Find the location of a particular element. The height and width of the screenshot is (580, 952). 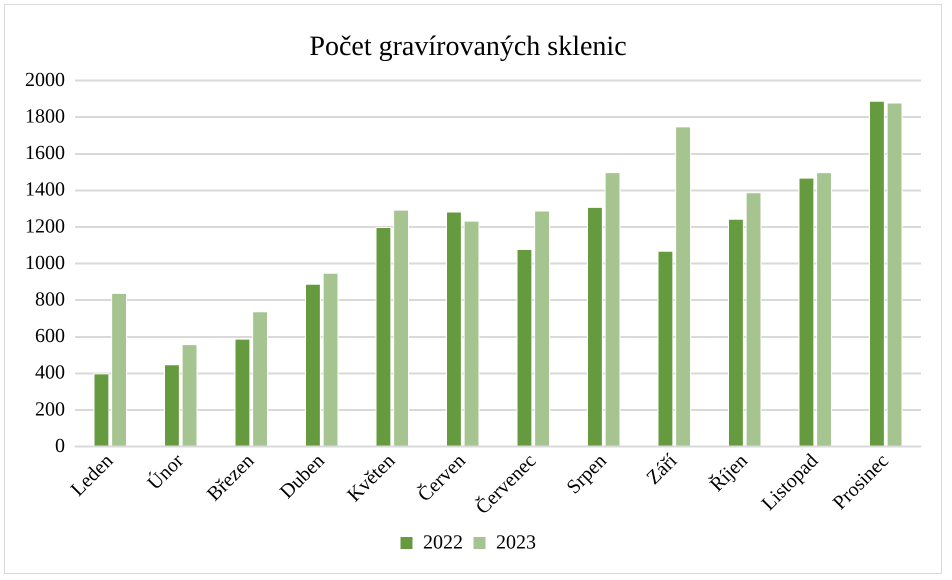

legend-label: 2022 is located at coordinates (443, 542).